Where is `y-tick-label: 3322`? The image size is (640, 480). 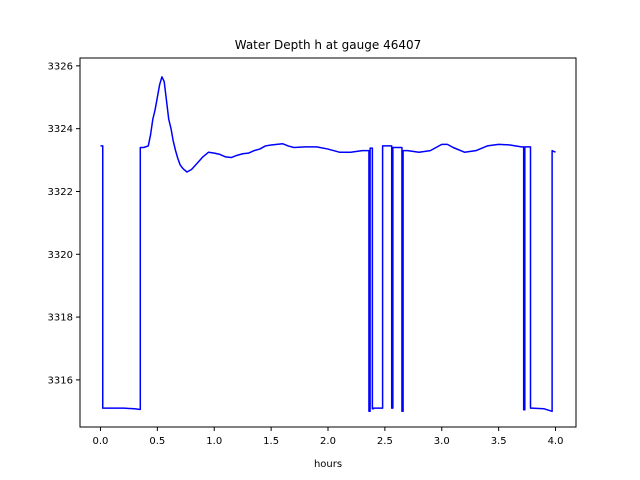 y-tick-label: 3322 is located at coordinates (60, 192).